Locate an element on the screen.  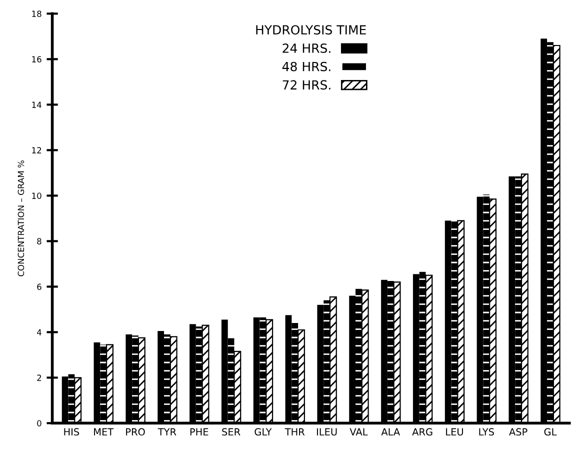
y-tick-label: 6 is located at coordinates (39, 287).